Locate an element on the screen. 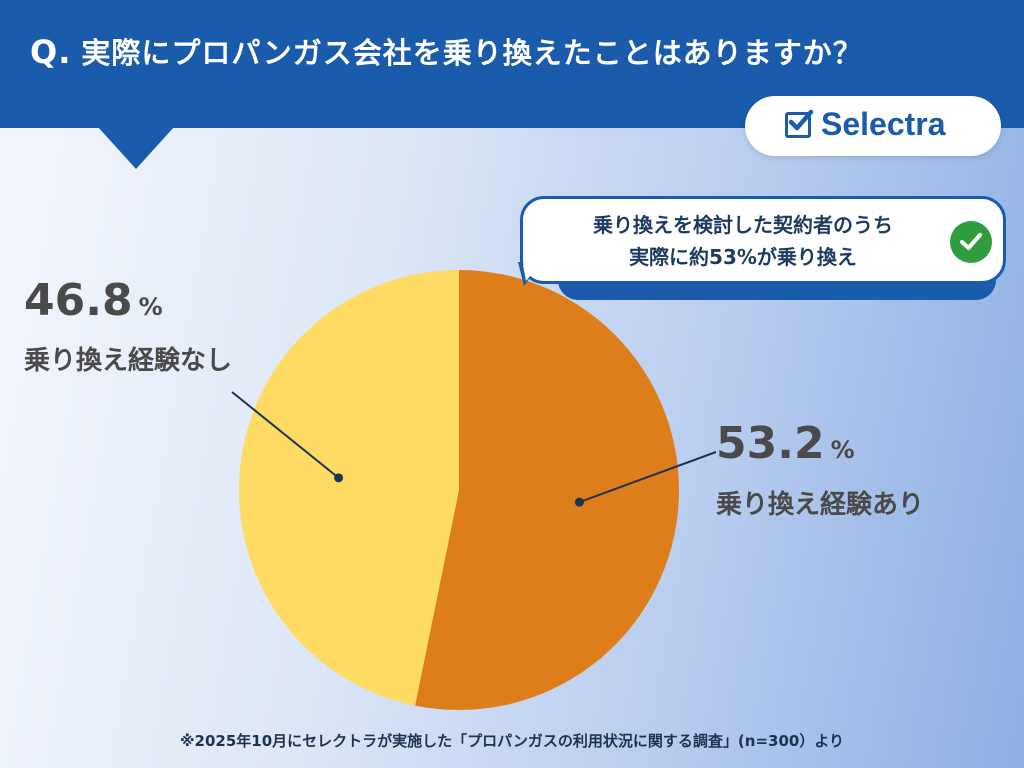 The height and width of the screenshot is (768, 1024). pct-label-switched: 53.2% is located at coordinates (785, 443).